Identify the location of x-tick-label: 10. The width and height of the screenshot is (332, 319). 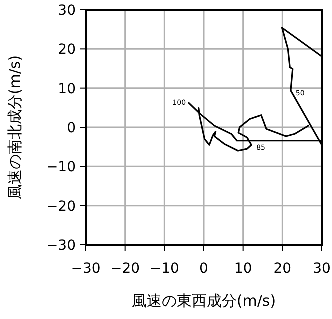
(243, 269).